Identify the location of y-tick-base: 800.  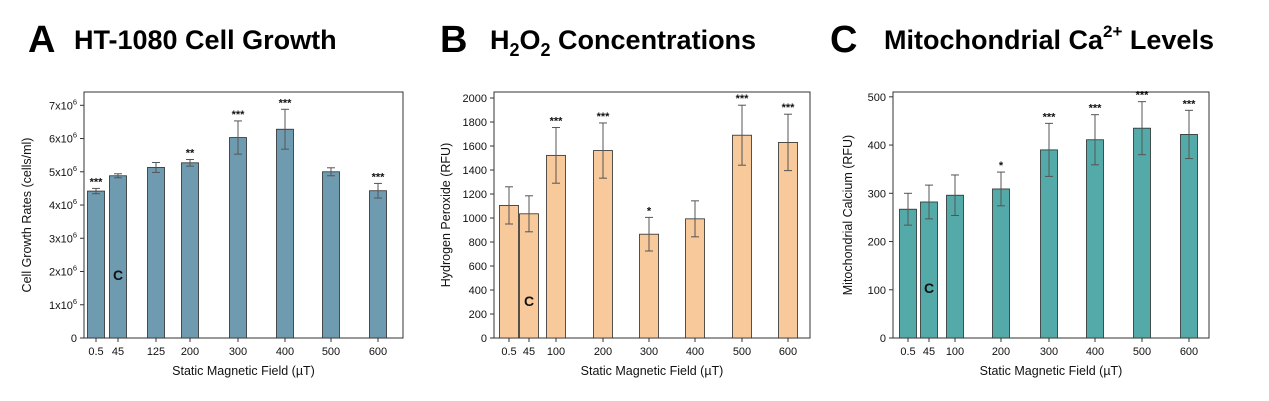
(478, 243).